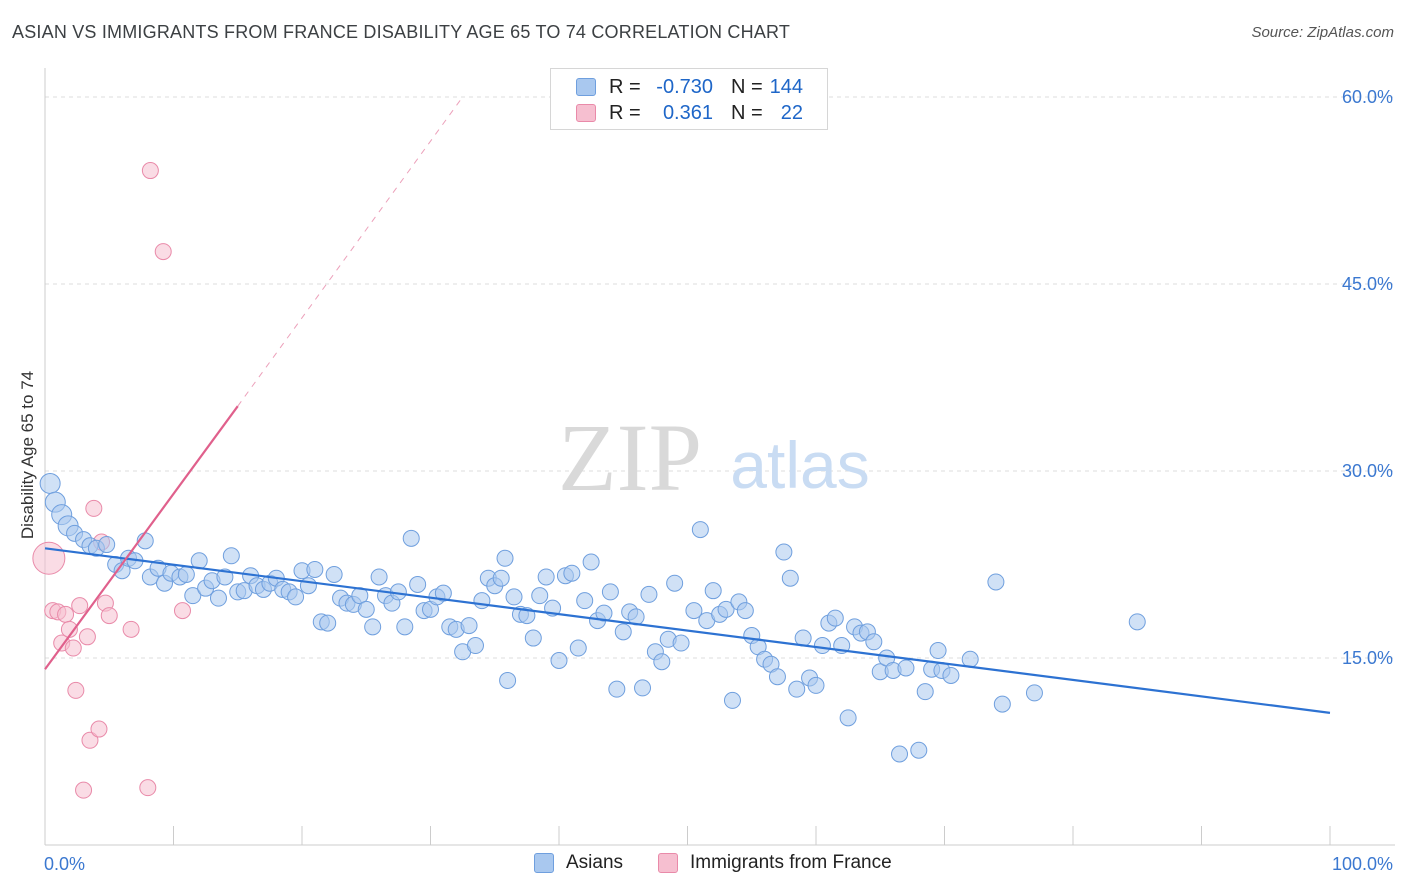 The height and width of the screenshot is (892, 1406). I want to click on r-value: -0.730, so click(684, 87).